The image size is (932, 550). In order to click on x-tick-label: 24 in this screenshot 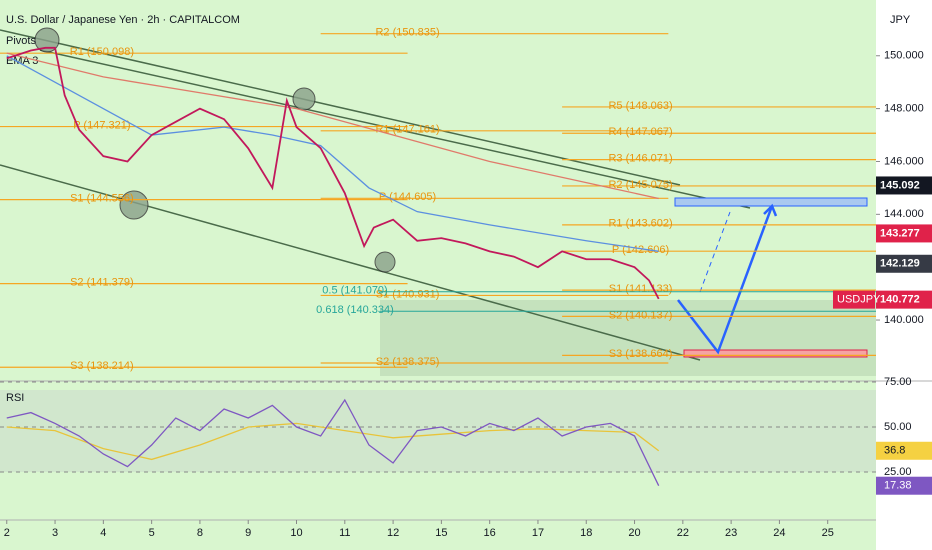, I will do `click(779, 533)`.